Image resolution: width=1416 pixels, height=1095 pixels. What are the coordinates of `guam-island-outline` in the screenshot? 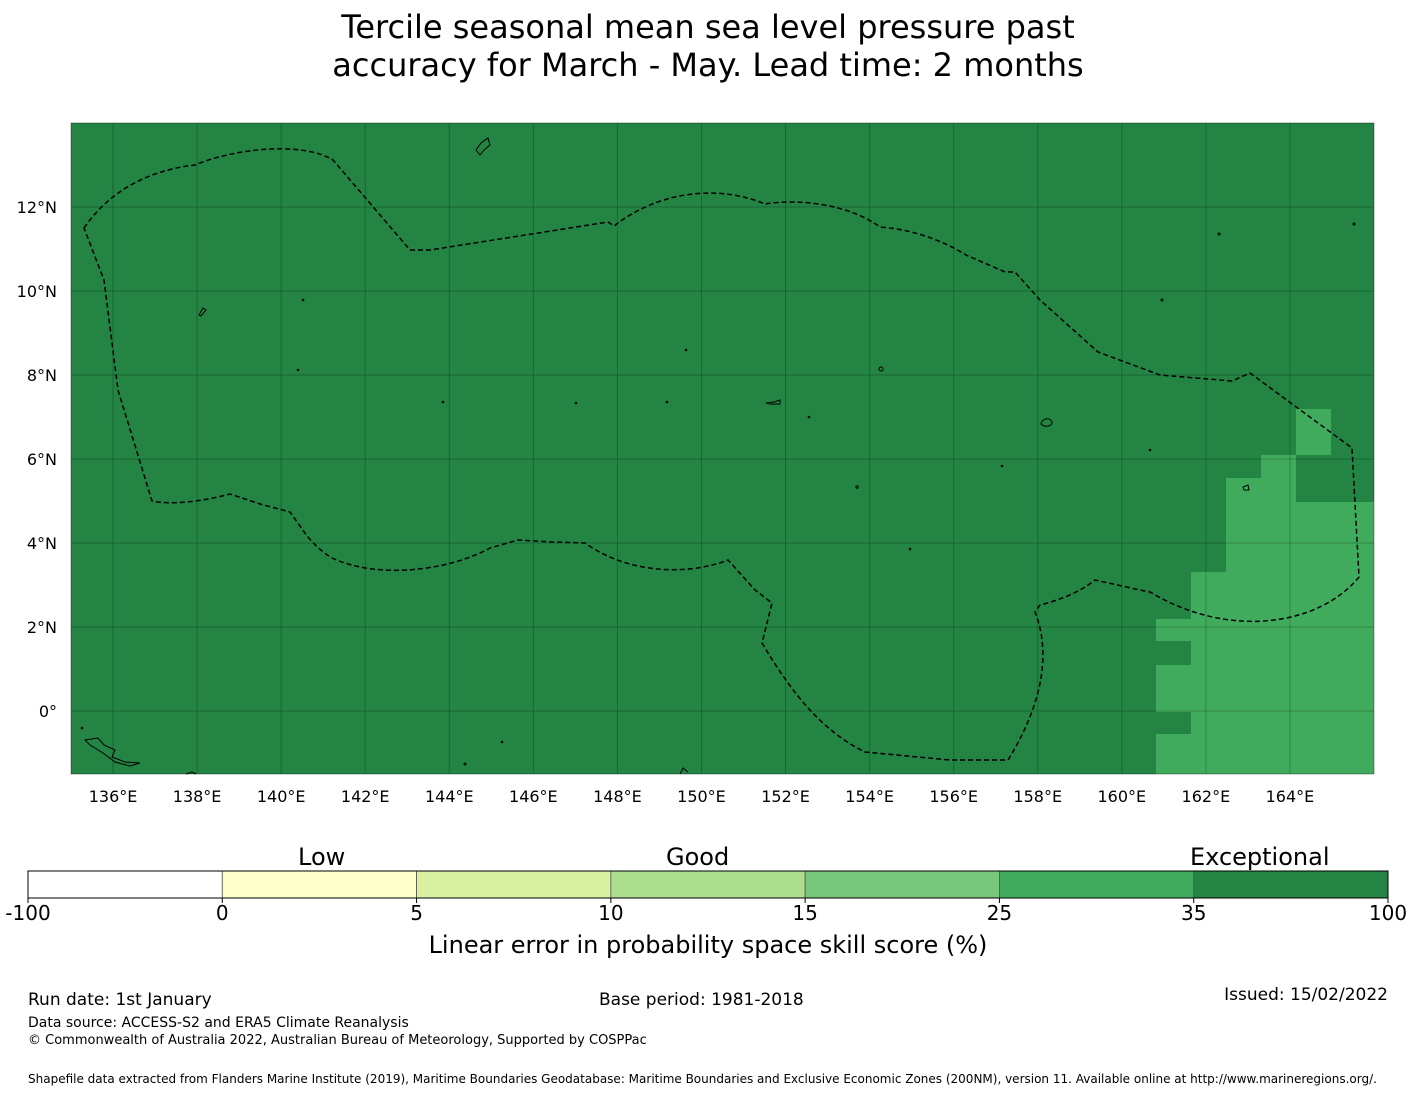 It's located at (483, 146).